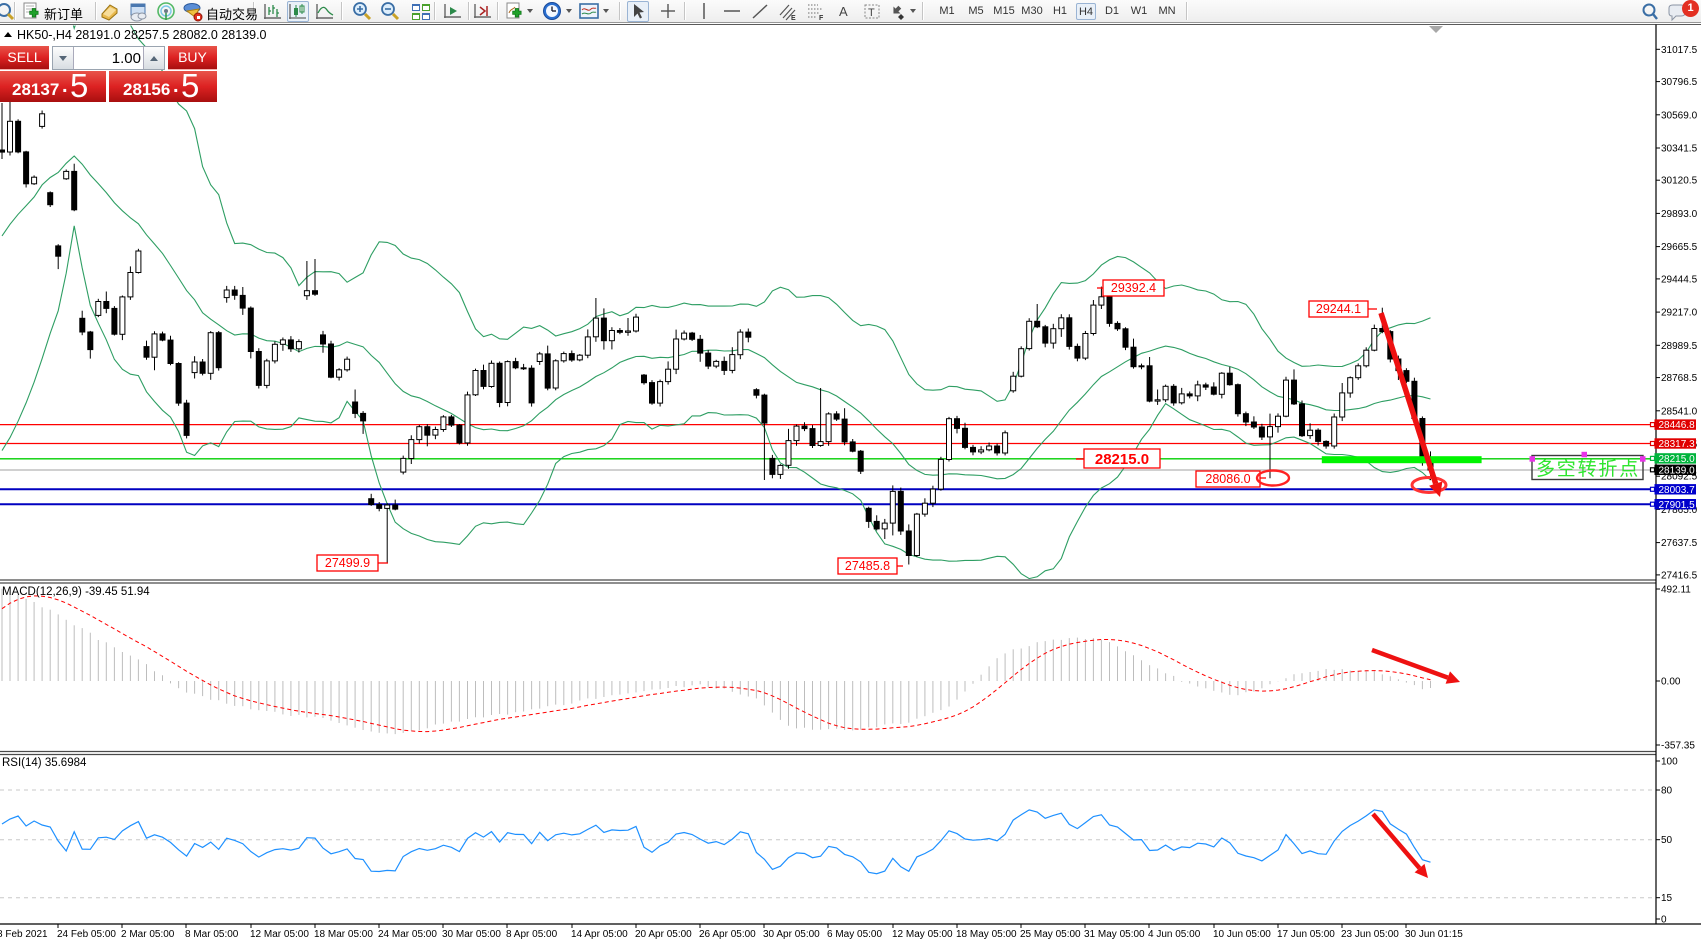 The height and width of the screenshot is (942, 1701). Describe the element at coordinates (1227, 479) in the screenshot. I see `svg-text: 28086.0` at that location.